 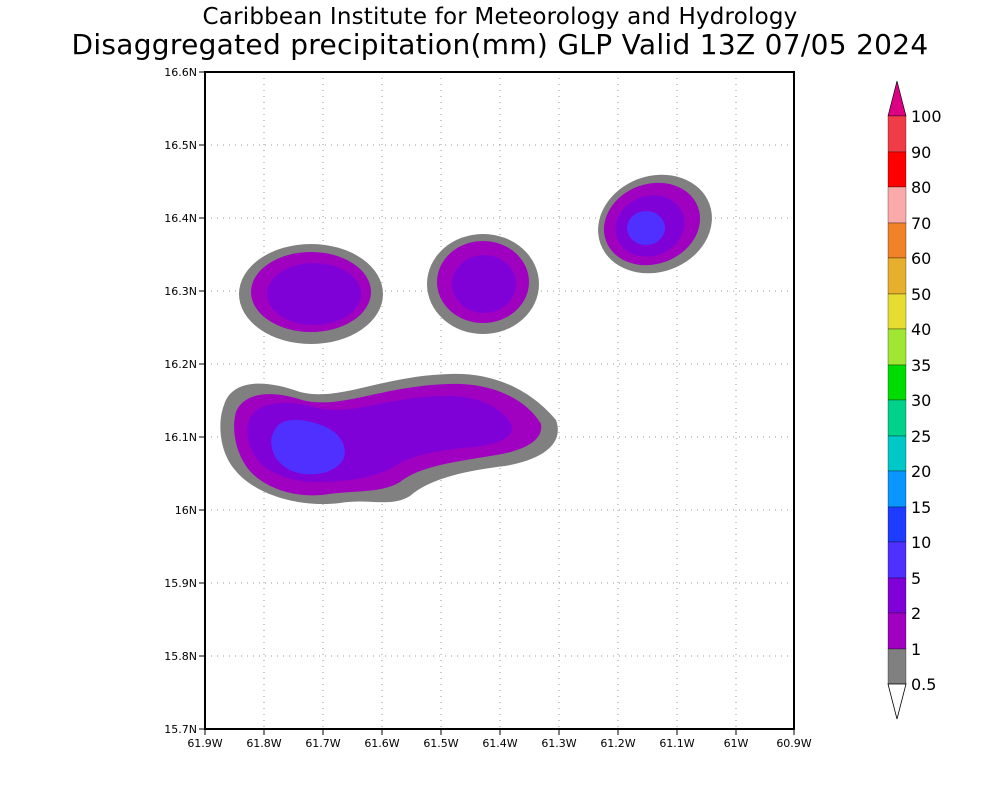 What do you see at coordinates (263, 743) in the screenshot?
I see `lon-label: 61.8W` at bounding box center [263, 743].